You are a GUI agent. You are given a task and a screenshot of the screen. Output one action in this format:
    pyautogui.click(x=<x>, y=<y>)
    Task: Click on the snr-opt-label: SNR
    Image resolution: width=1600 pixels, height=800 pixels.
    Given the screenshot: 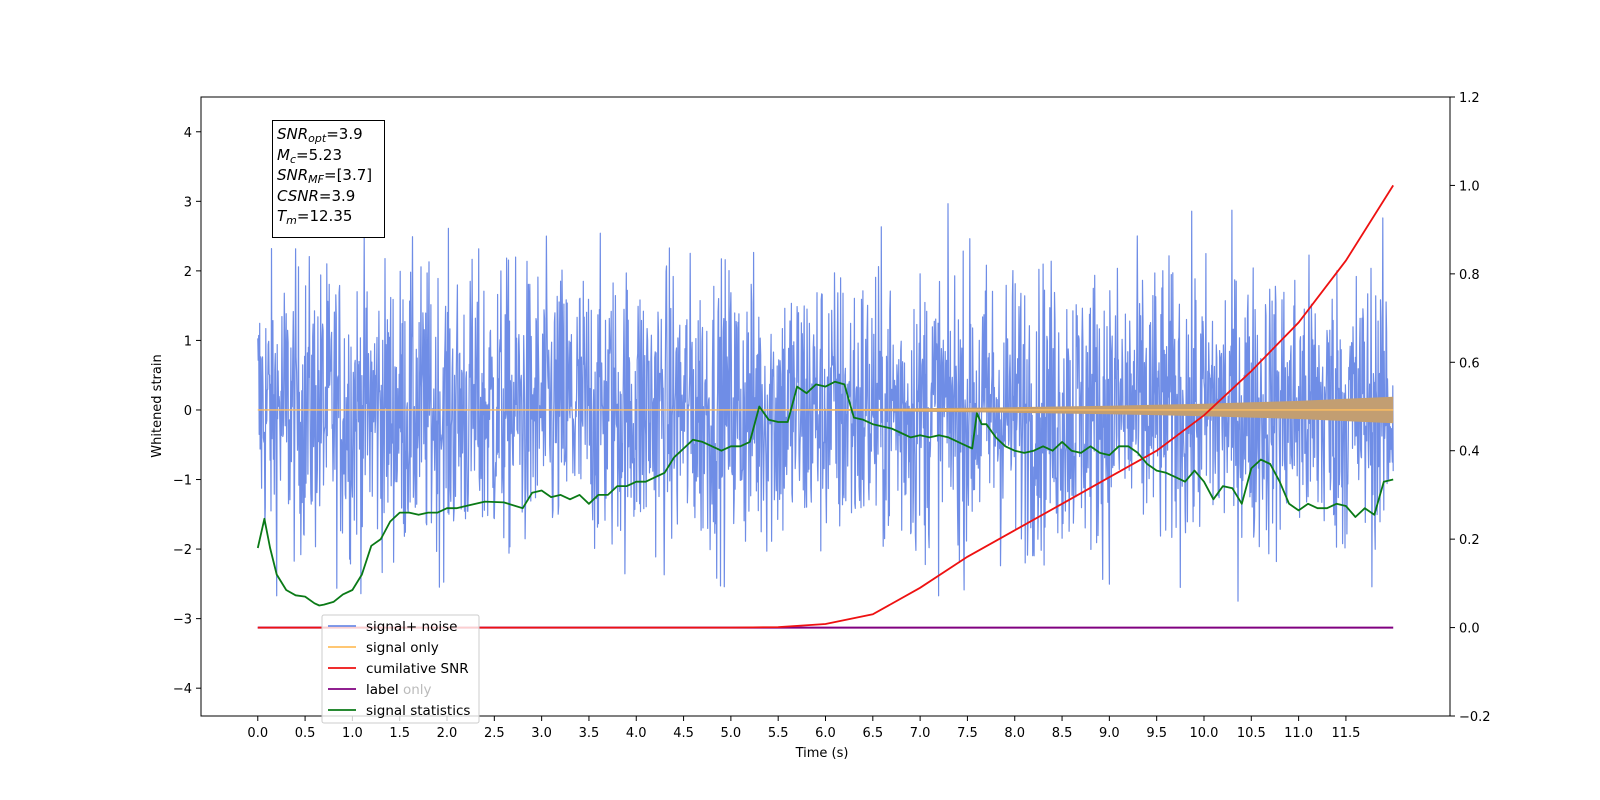 What is the action you would take?
    pyautogui.click(x=293, y=134)
    